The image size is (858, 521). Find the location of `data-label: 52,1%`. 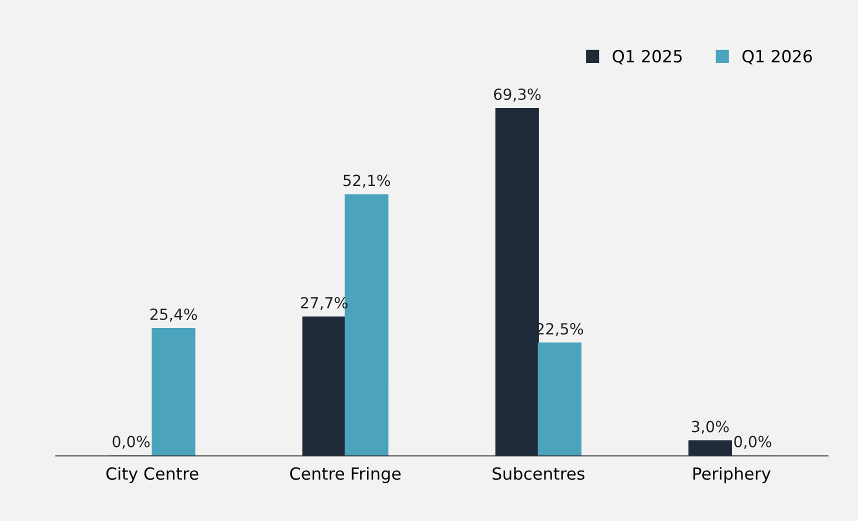

data-label: 52,1% is located at coordinates (366, 181).